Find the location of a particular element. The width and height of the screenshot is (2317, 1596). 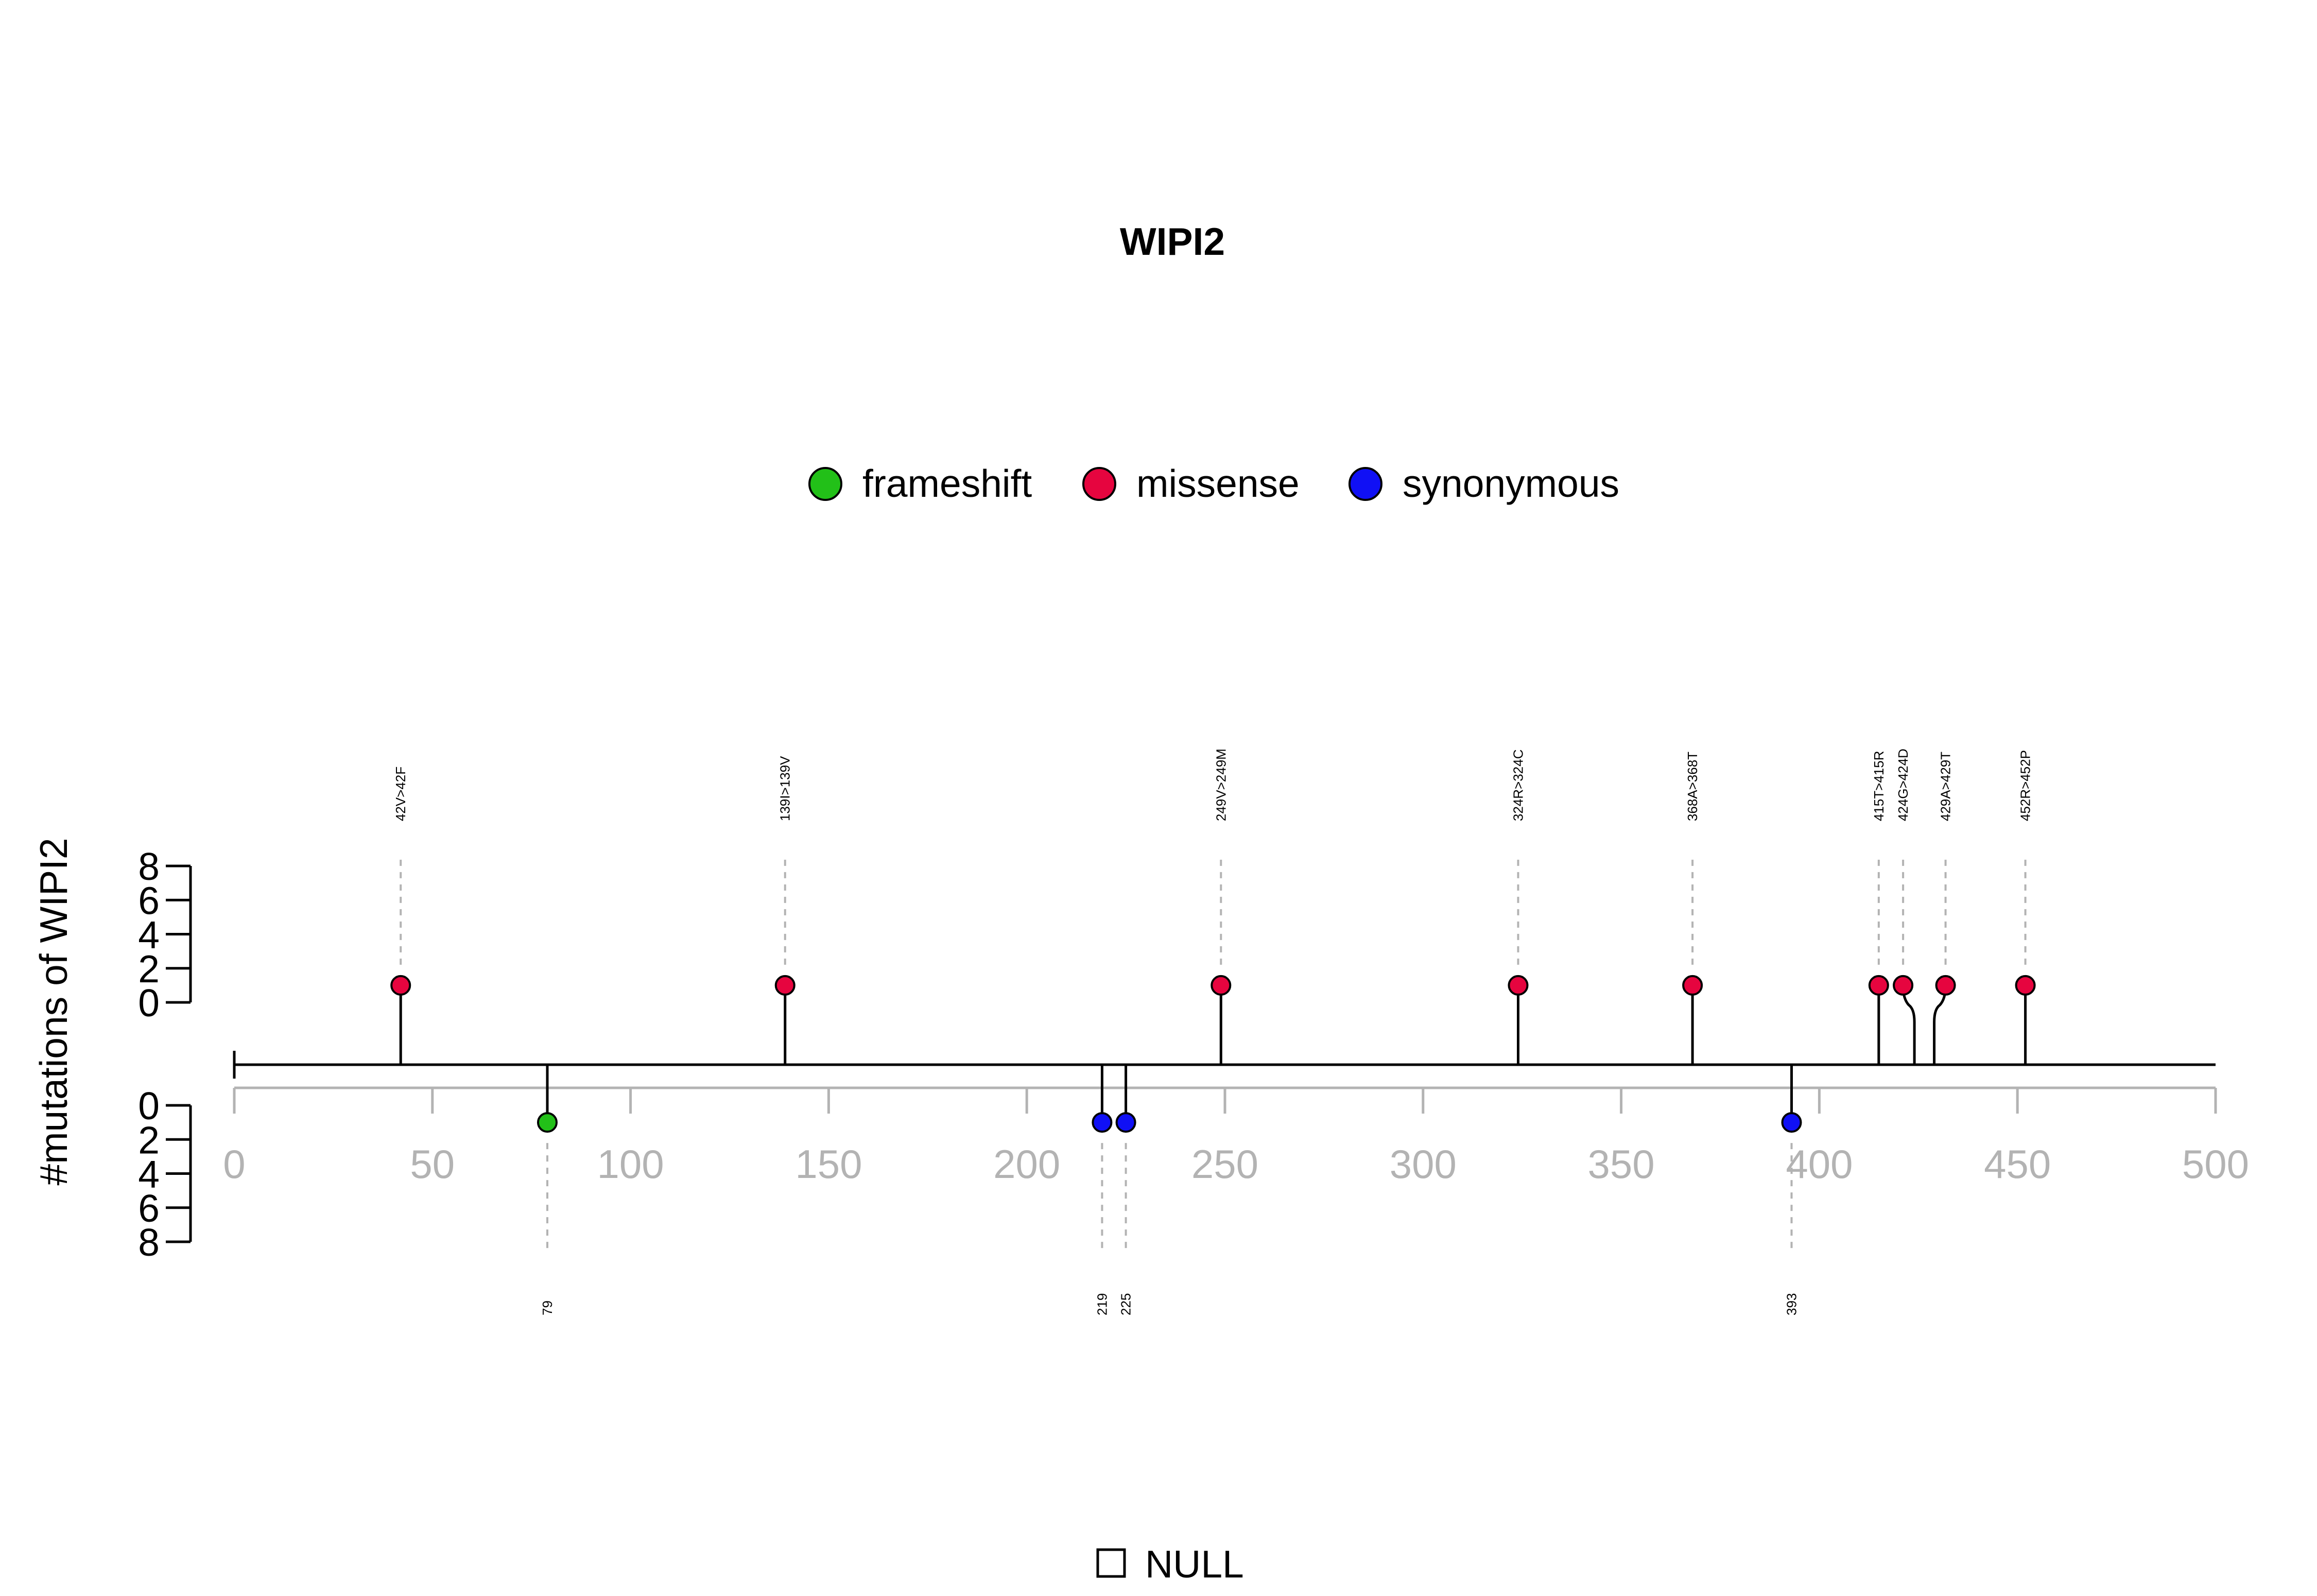

chart-title: WIPI2 is located at coordinates (1172, 242).